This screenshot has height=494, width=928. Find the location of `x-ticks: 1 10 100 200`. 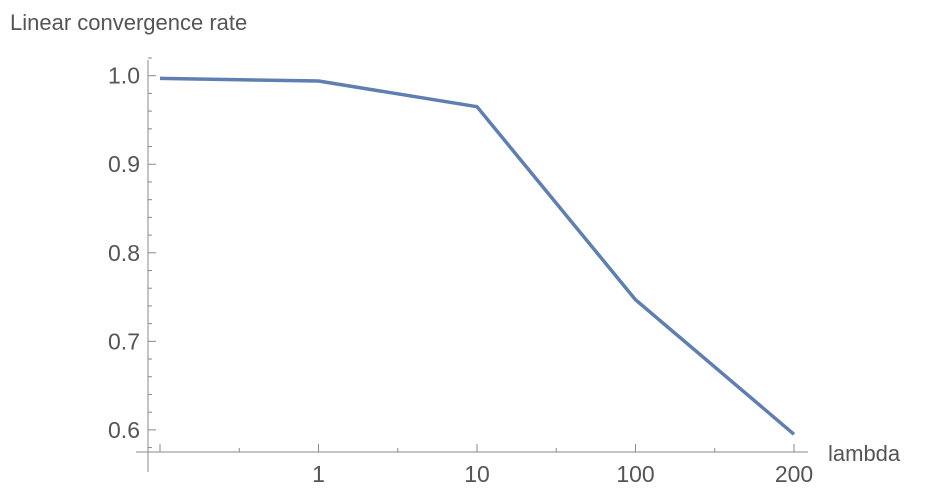

x-ticks: 1 10 100 200 is located at coordinates (486, 465).